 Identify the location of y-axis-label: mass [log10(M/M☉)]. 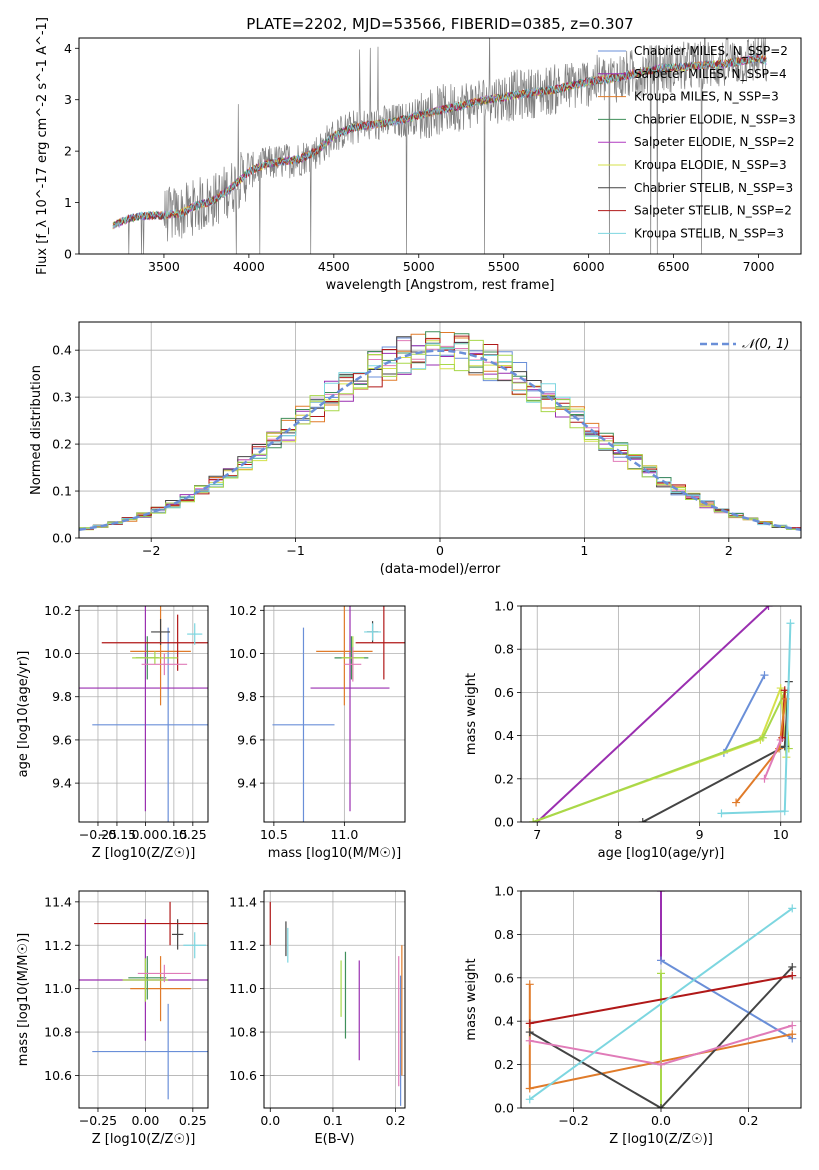
(23, 999).